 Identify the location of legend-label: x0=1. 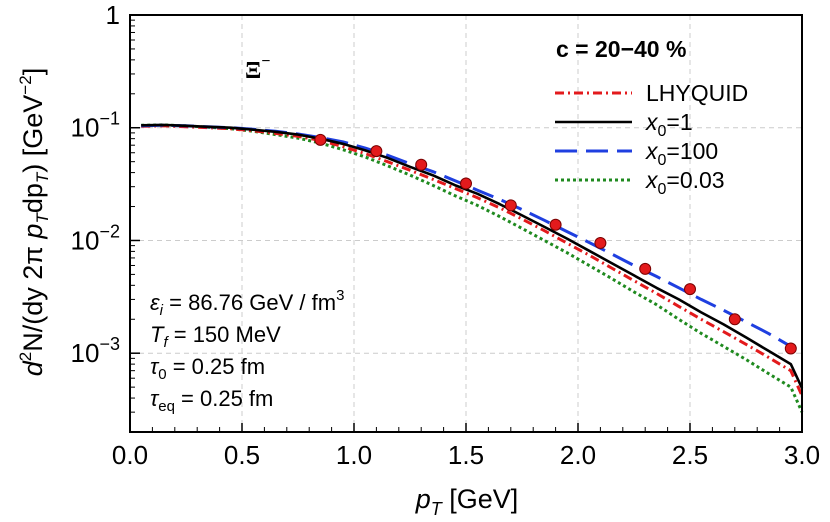
(669, 124).